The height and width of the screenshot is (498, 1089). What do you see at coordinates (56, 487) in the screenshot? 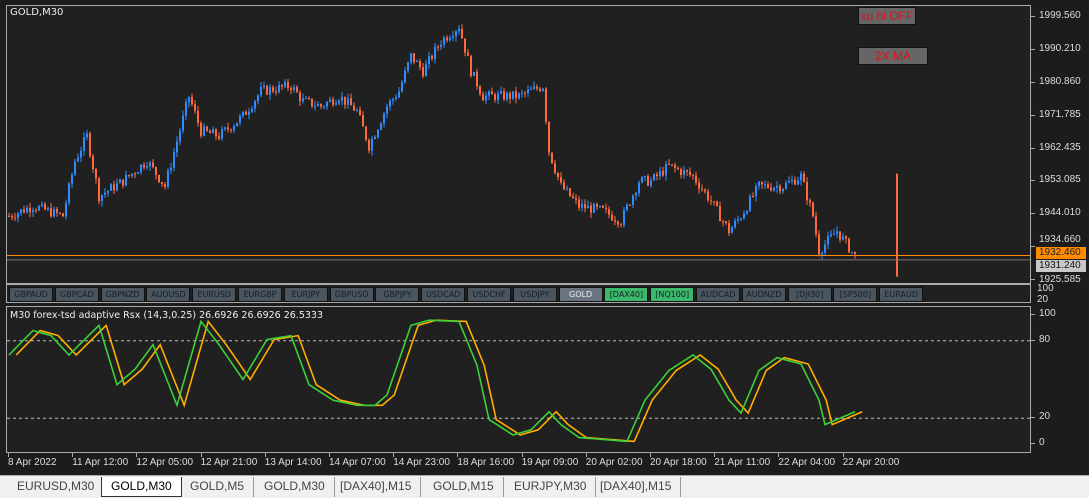
I see `chart-tab: EURUSD,M30` at bounding box center [56, 487].